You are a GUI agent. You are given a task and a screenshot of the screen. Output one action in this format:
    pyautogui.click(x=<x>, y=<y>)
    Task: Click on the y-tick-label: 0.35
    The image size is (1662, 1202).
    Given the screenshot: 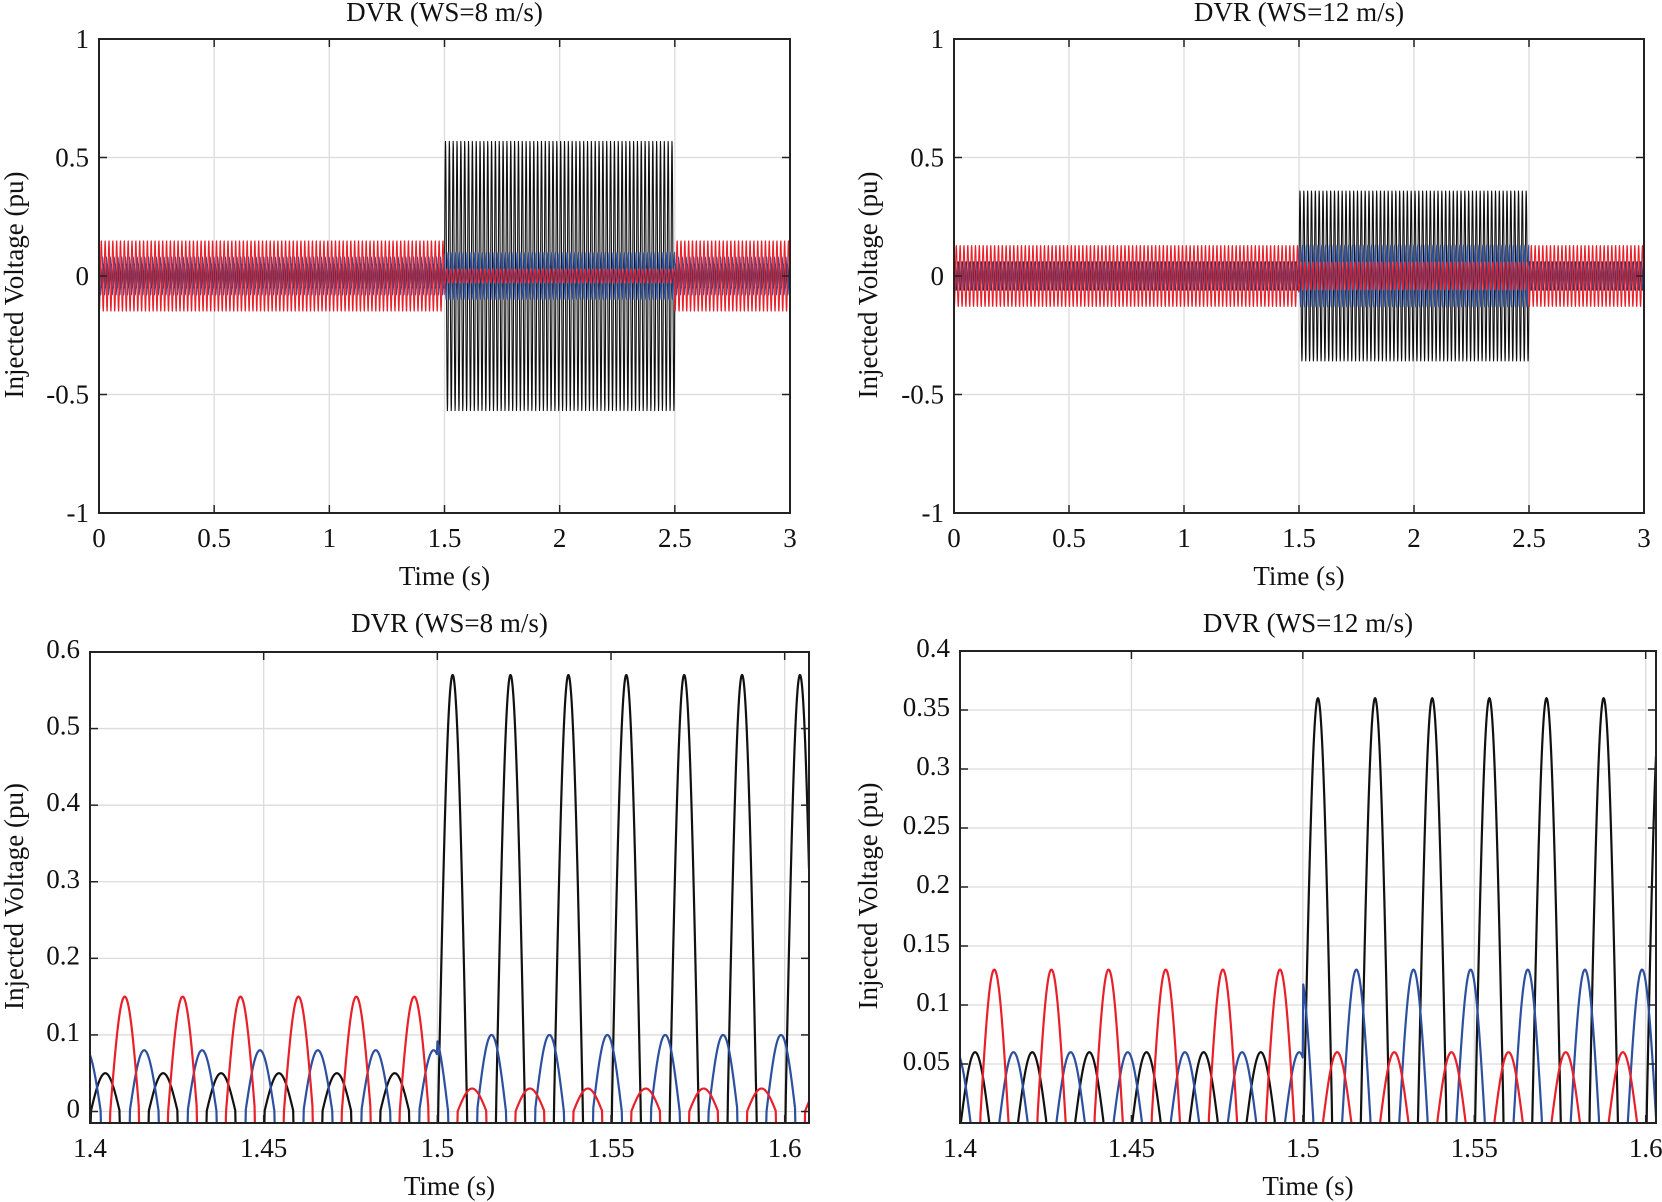 What is the action you would take?
    pyautogui.click(x=926, y=707)
    